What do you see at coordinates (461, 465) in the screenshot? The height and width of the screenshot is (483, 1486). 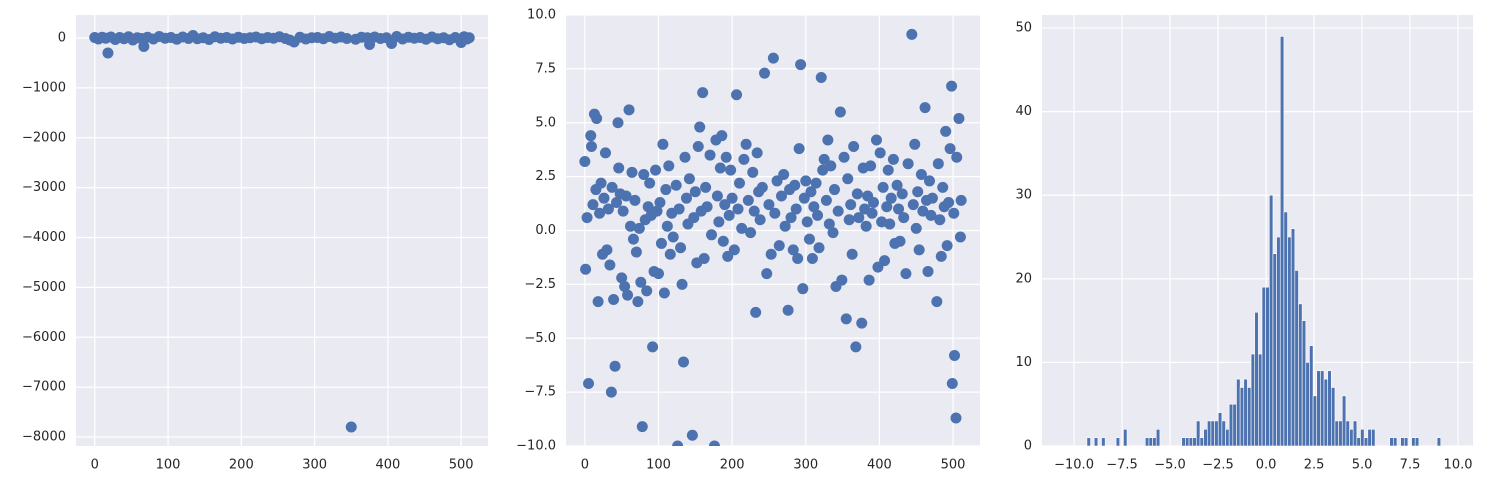 I see `x-tick-label: 500` at bounding box center [461, 465].